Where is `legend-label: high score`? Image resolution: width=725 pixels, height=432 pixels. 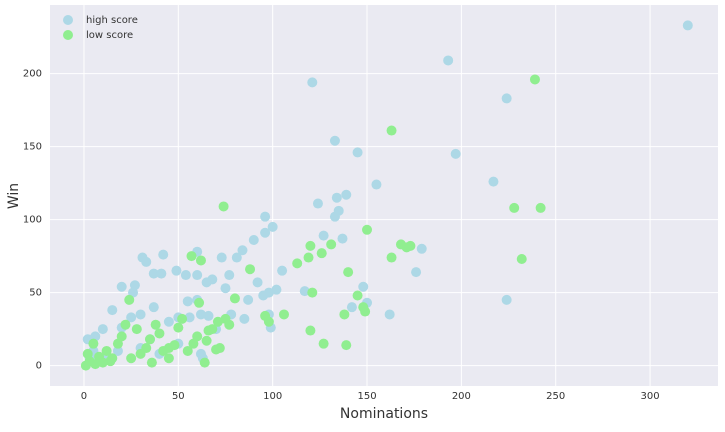
legend-label: high score is located at coordinates (112, 20).